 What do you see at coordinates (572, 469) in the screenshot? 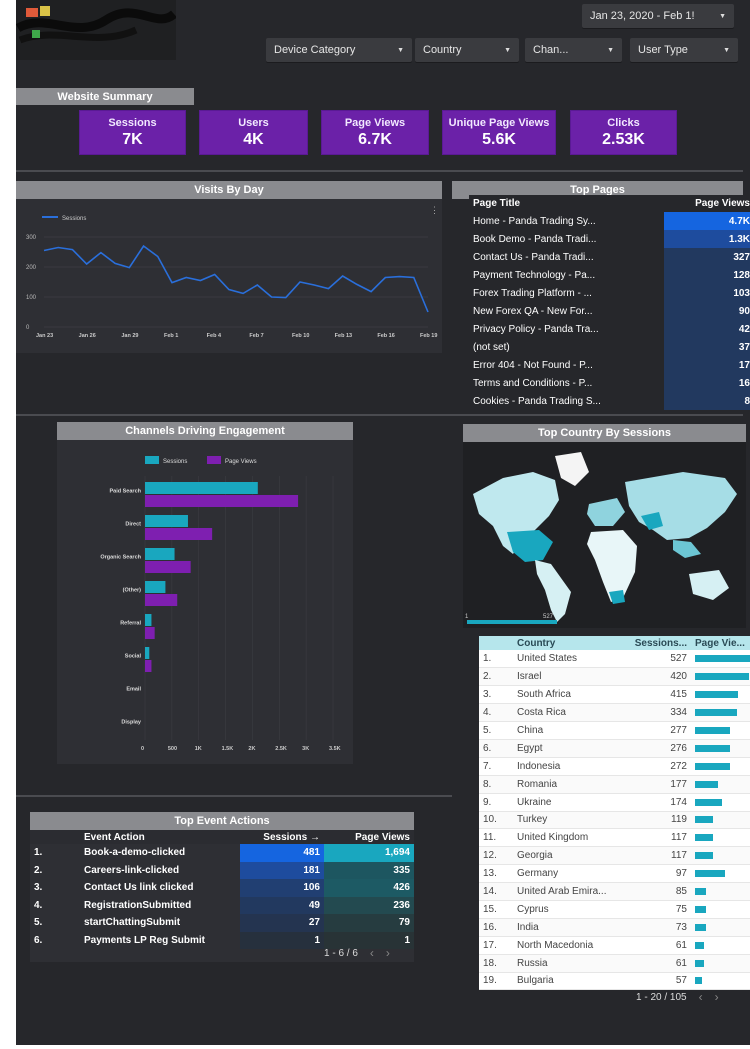
I see `map-region-greenland` at bounding box center [572, 469].